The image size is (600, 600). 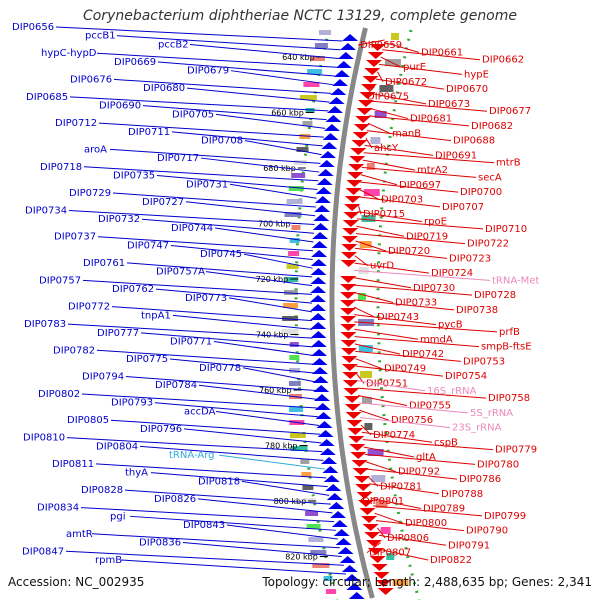 What do you see at coordinates (382, 266) in the screenshot?
I see `gene-label-right: uvrD` at bounding box center [382, 266].